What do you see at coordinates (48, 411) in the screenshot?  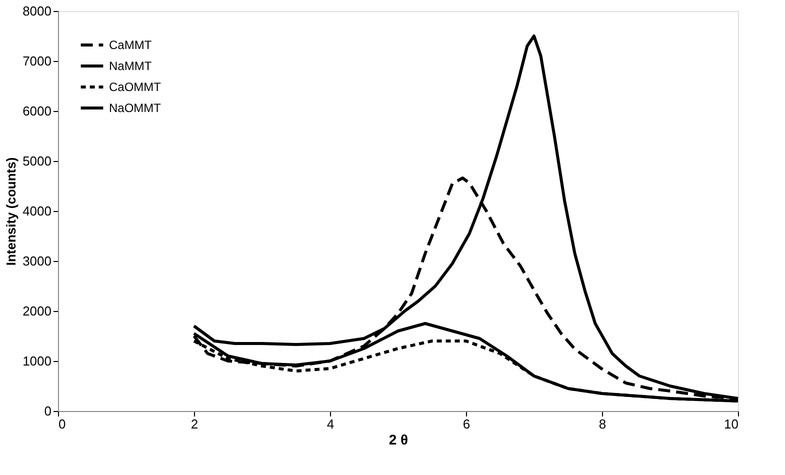 I see `y-tick-label: 0` at bounding box center [48, 411].